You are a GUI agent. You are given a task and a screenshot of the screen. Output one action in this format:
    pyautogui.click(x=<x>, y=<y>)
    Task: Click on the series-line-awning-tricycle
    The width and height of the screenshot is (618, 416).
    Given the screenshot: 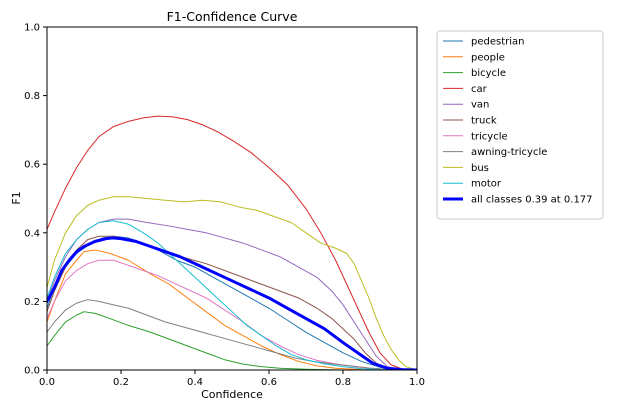 What is the action you would take?
    pyautogui.click(x=232, y=334)
    